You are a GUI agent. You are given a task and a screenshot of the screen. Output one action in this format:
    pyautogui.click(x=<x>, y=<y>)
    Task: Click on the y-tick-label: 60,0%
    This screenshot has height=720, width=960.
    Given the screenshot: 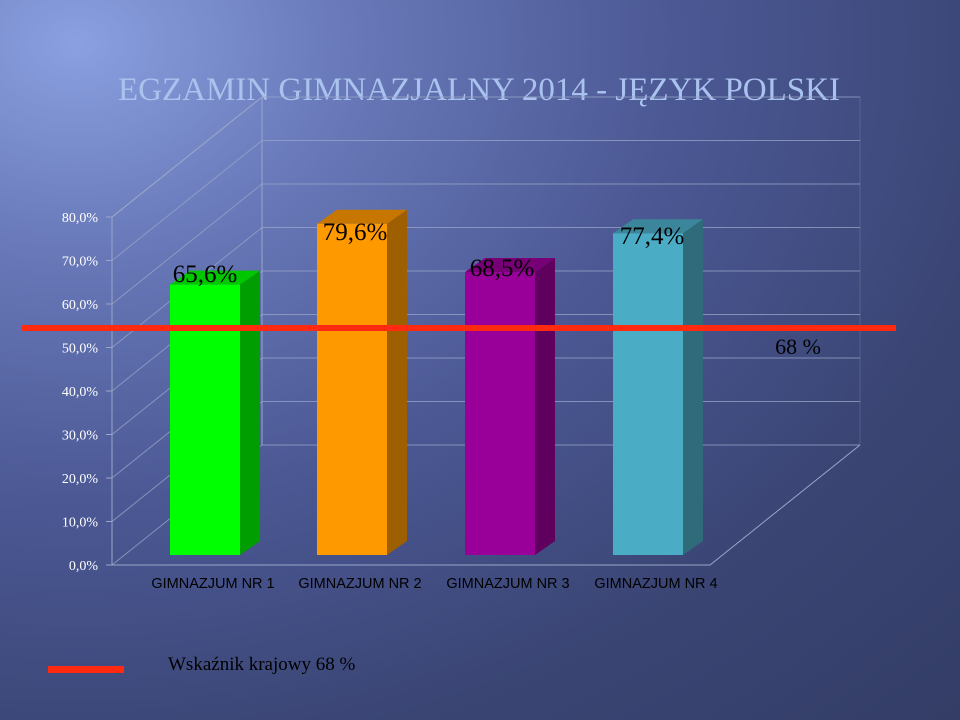 What is the action you would take?
    pyautogui.click(x=80, y=305)
    